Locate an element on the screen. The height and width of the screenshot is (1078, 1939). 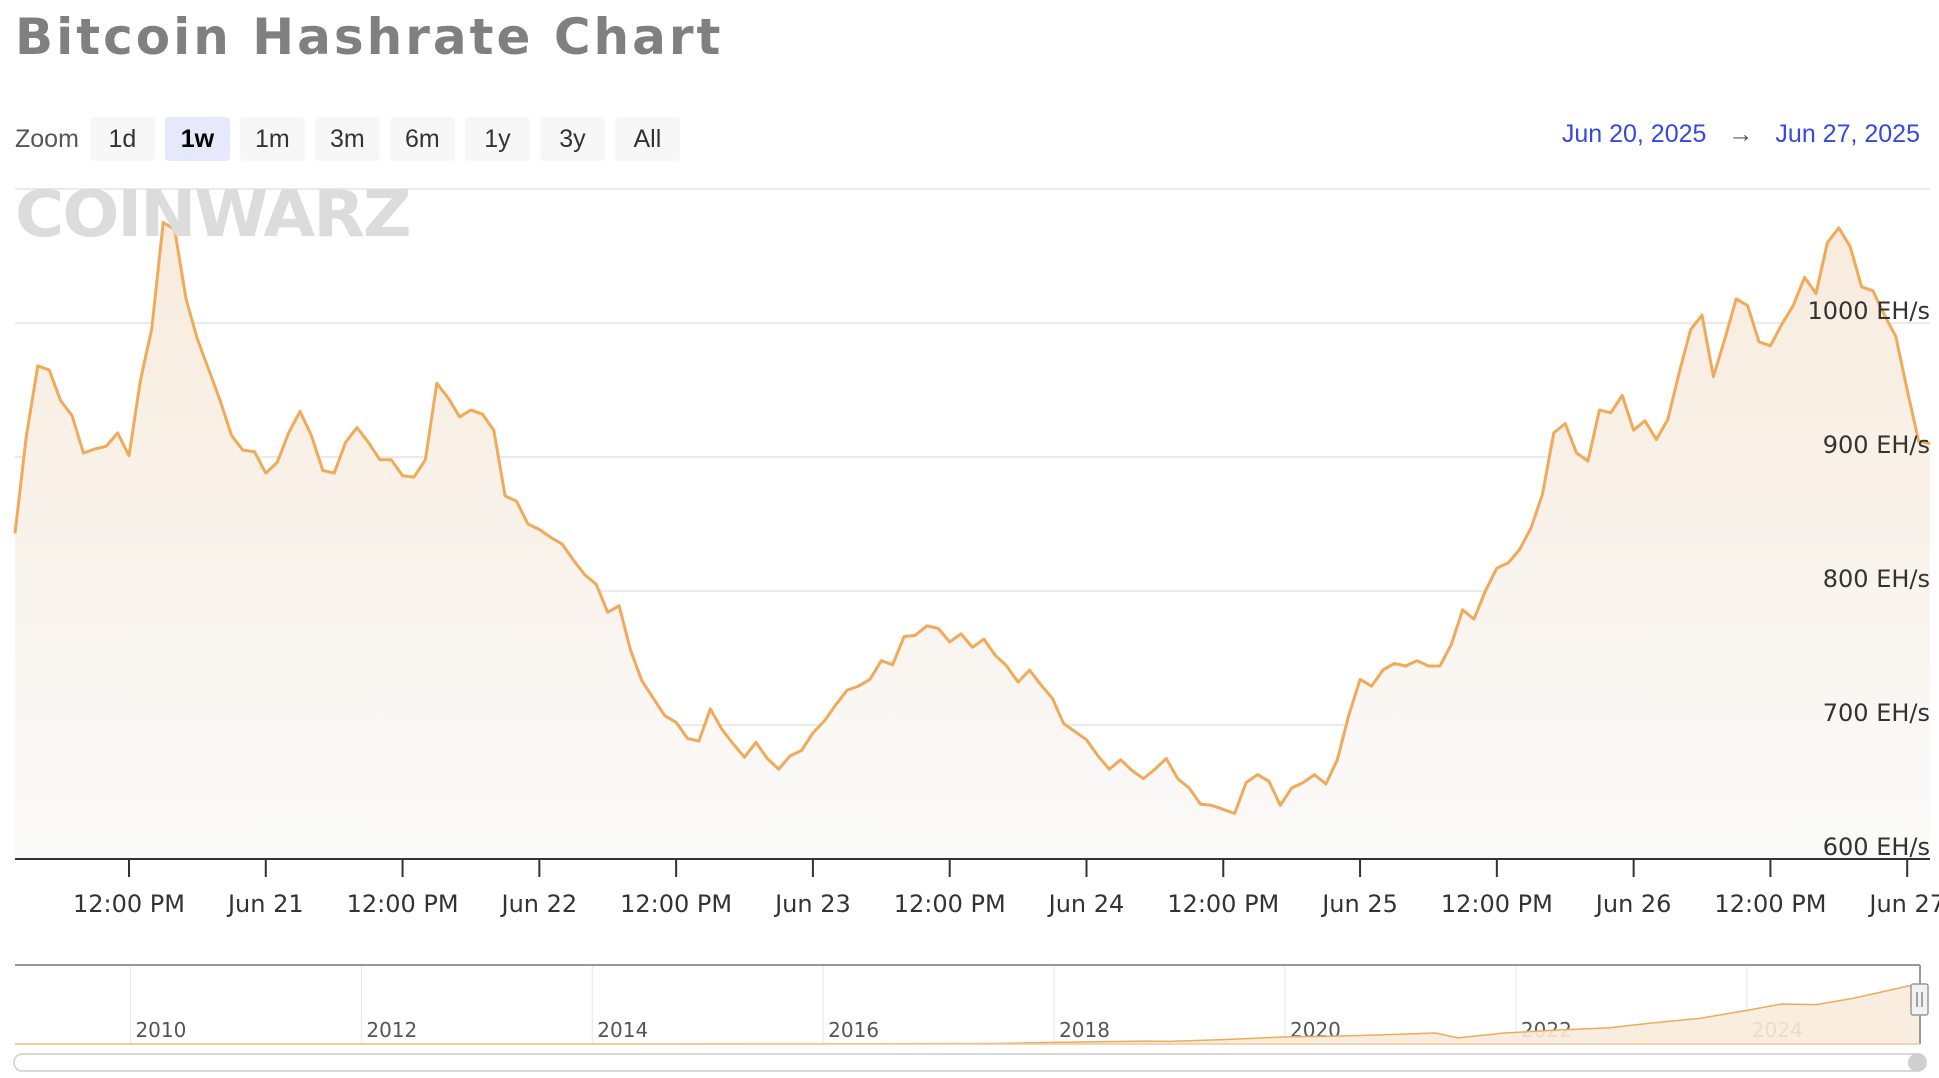
y-tick-label: 800 EH/s is located at coordinates (1876, 579).